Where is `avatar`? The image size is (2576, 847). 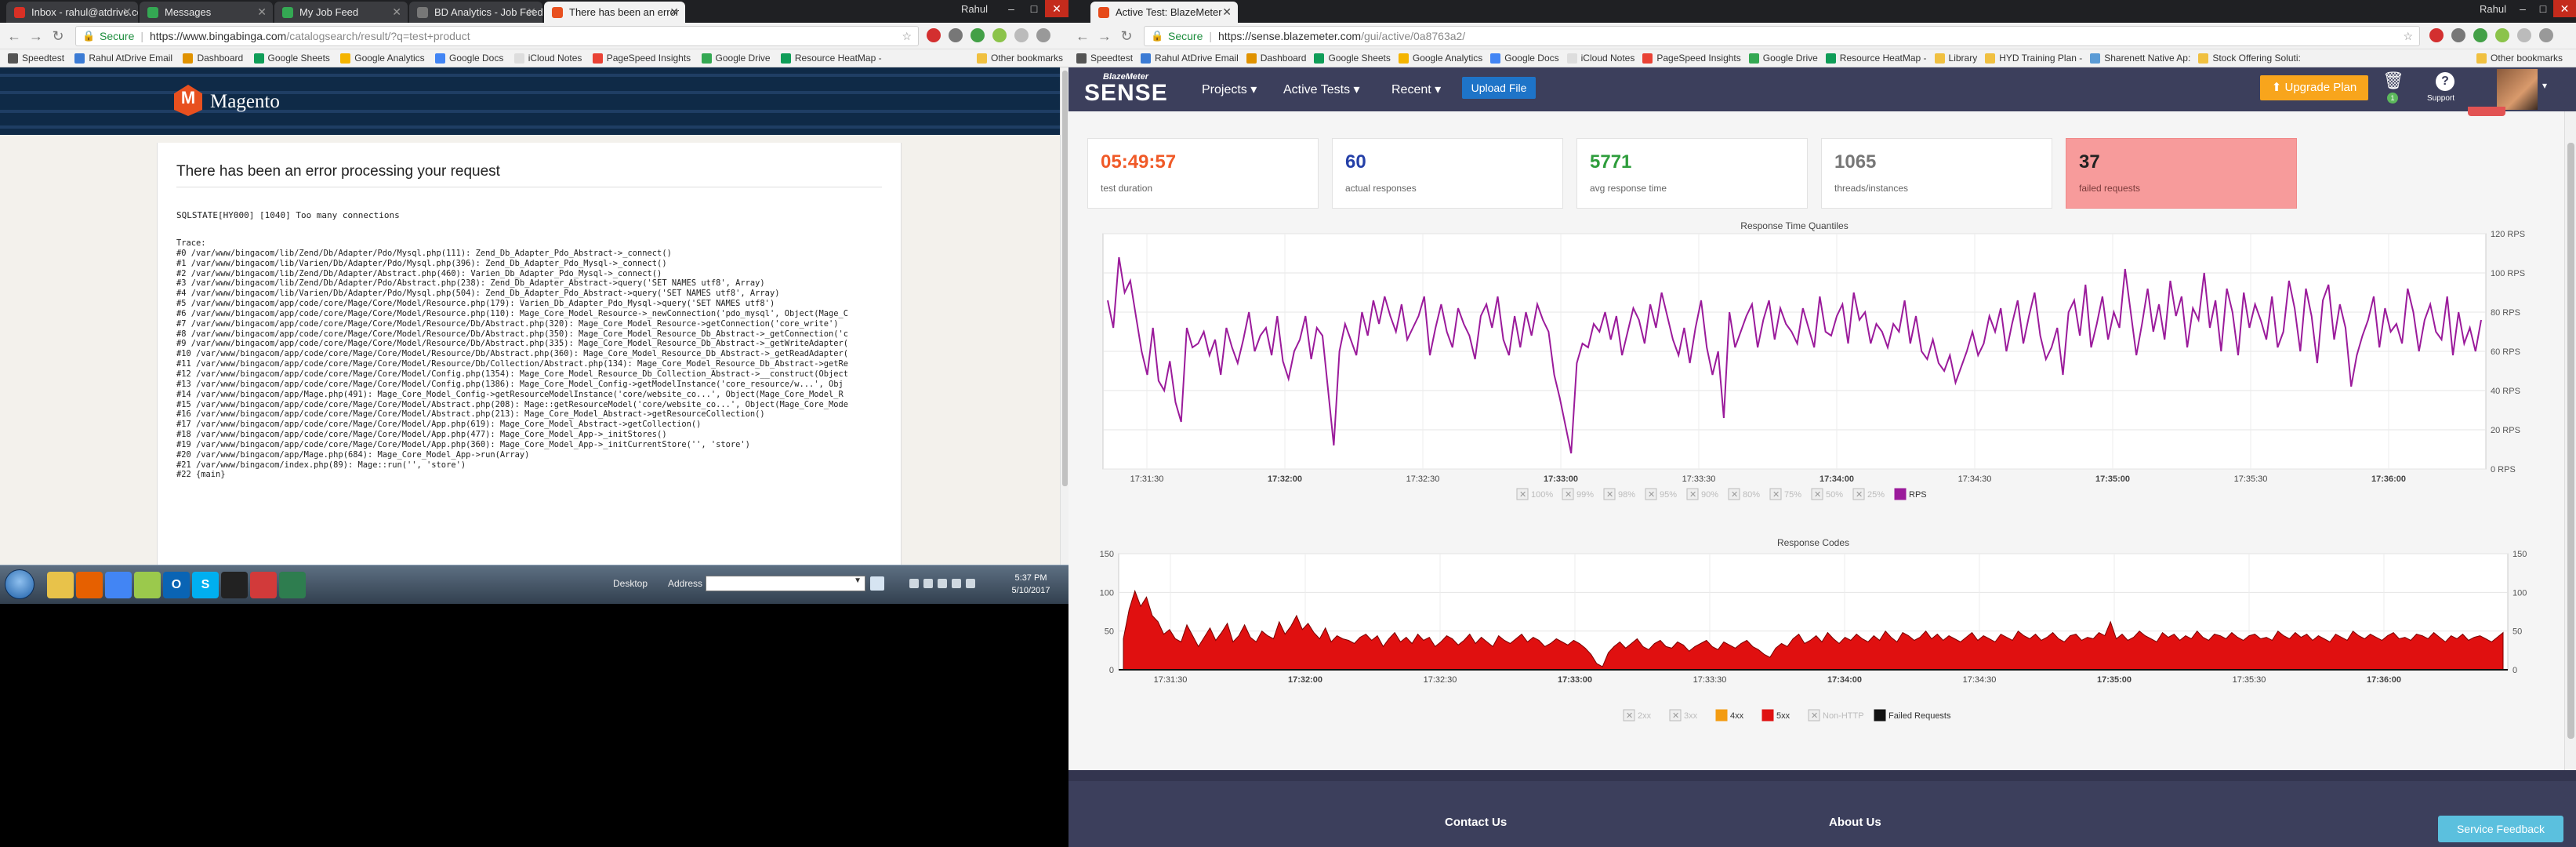 avatar is located at coordinates (2517, 89).